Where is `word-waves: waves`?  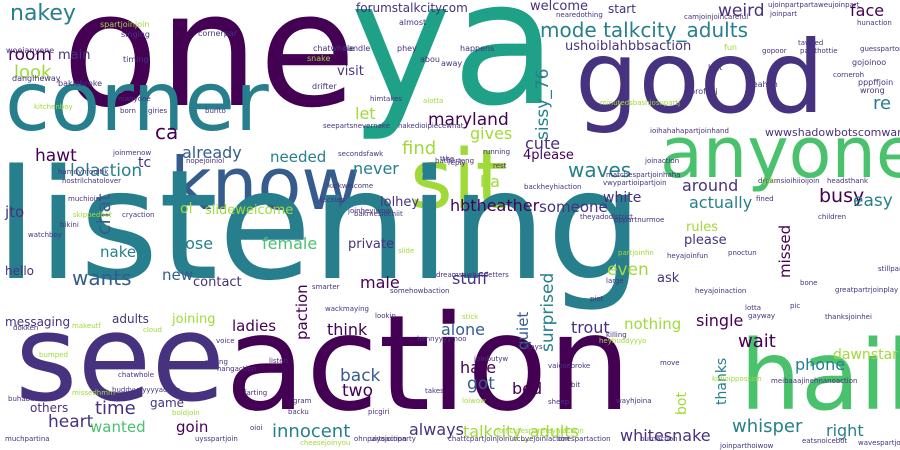 word-waves: waves is located at coordinates (600, 170).